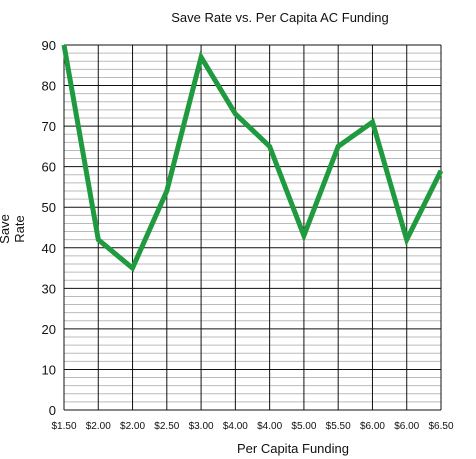 The image size is (476, 459). Describe the element at coordinates (303, 426) in the screenshot. I see `x-tick-label: $5.00` at that location.